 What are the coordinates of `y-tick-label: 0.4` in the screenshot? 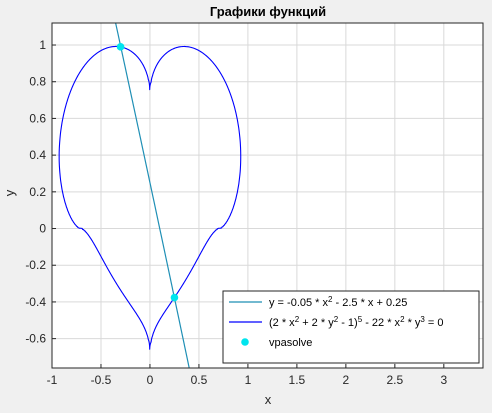 It's located at (37, 155).